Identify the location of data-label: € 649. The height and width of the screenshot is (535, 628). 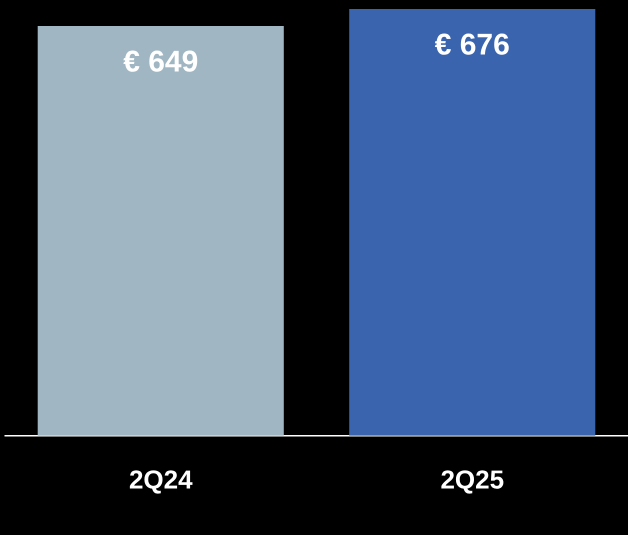
(160, 61).